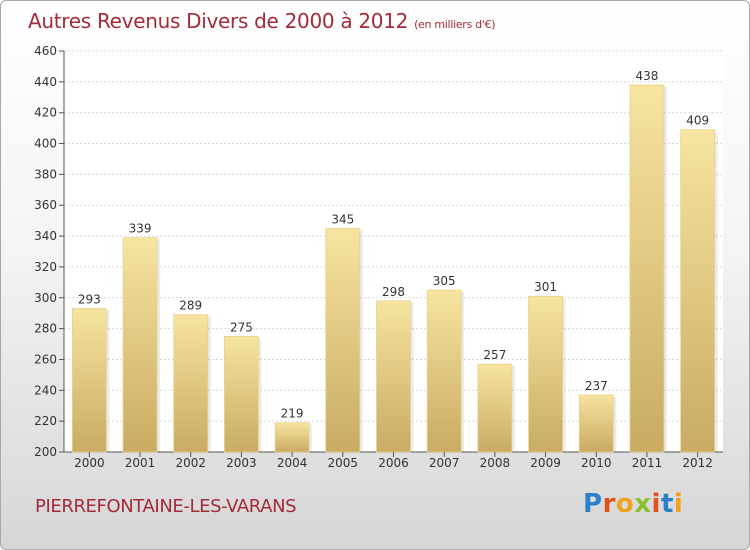 The height and width of the screenshot is (550, 750). I want to click on x-tick-label: 2012, so click(697, 463).